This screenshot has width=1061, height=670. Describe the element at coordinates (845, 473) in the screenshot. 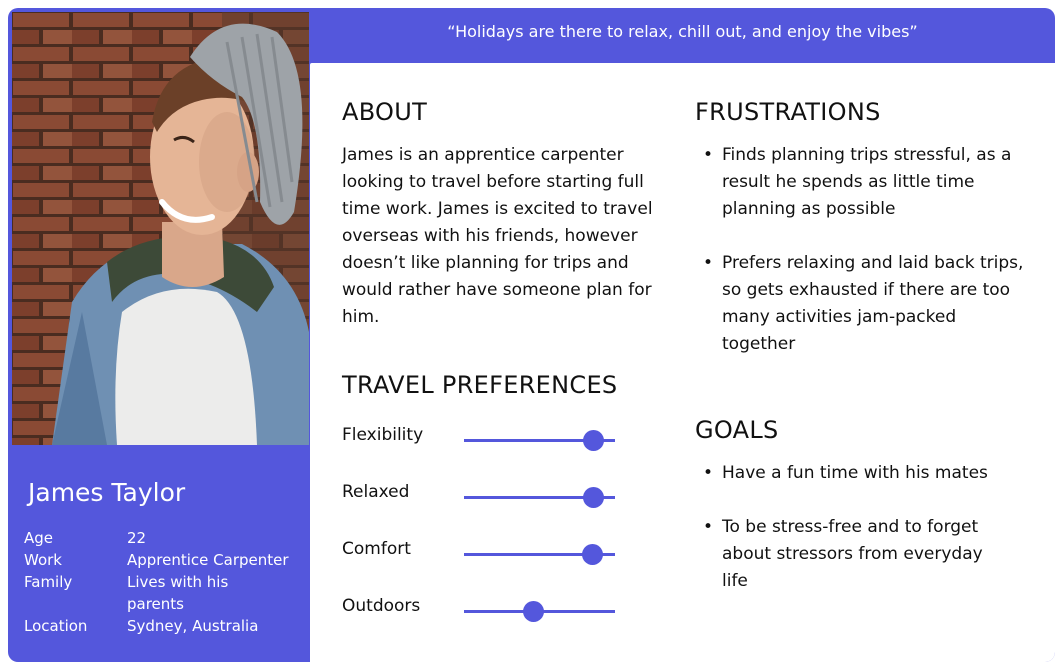

I see `goal-item: Have a fun time with his mates` at that location.